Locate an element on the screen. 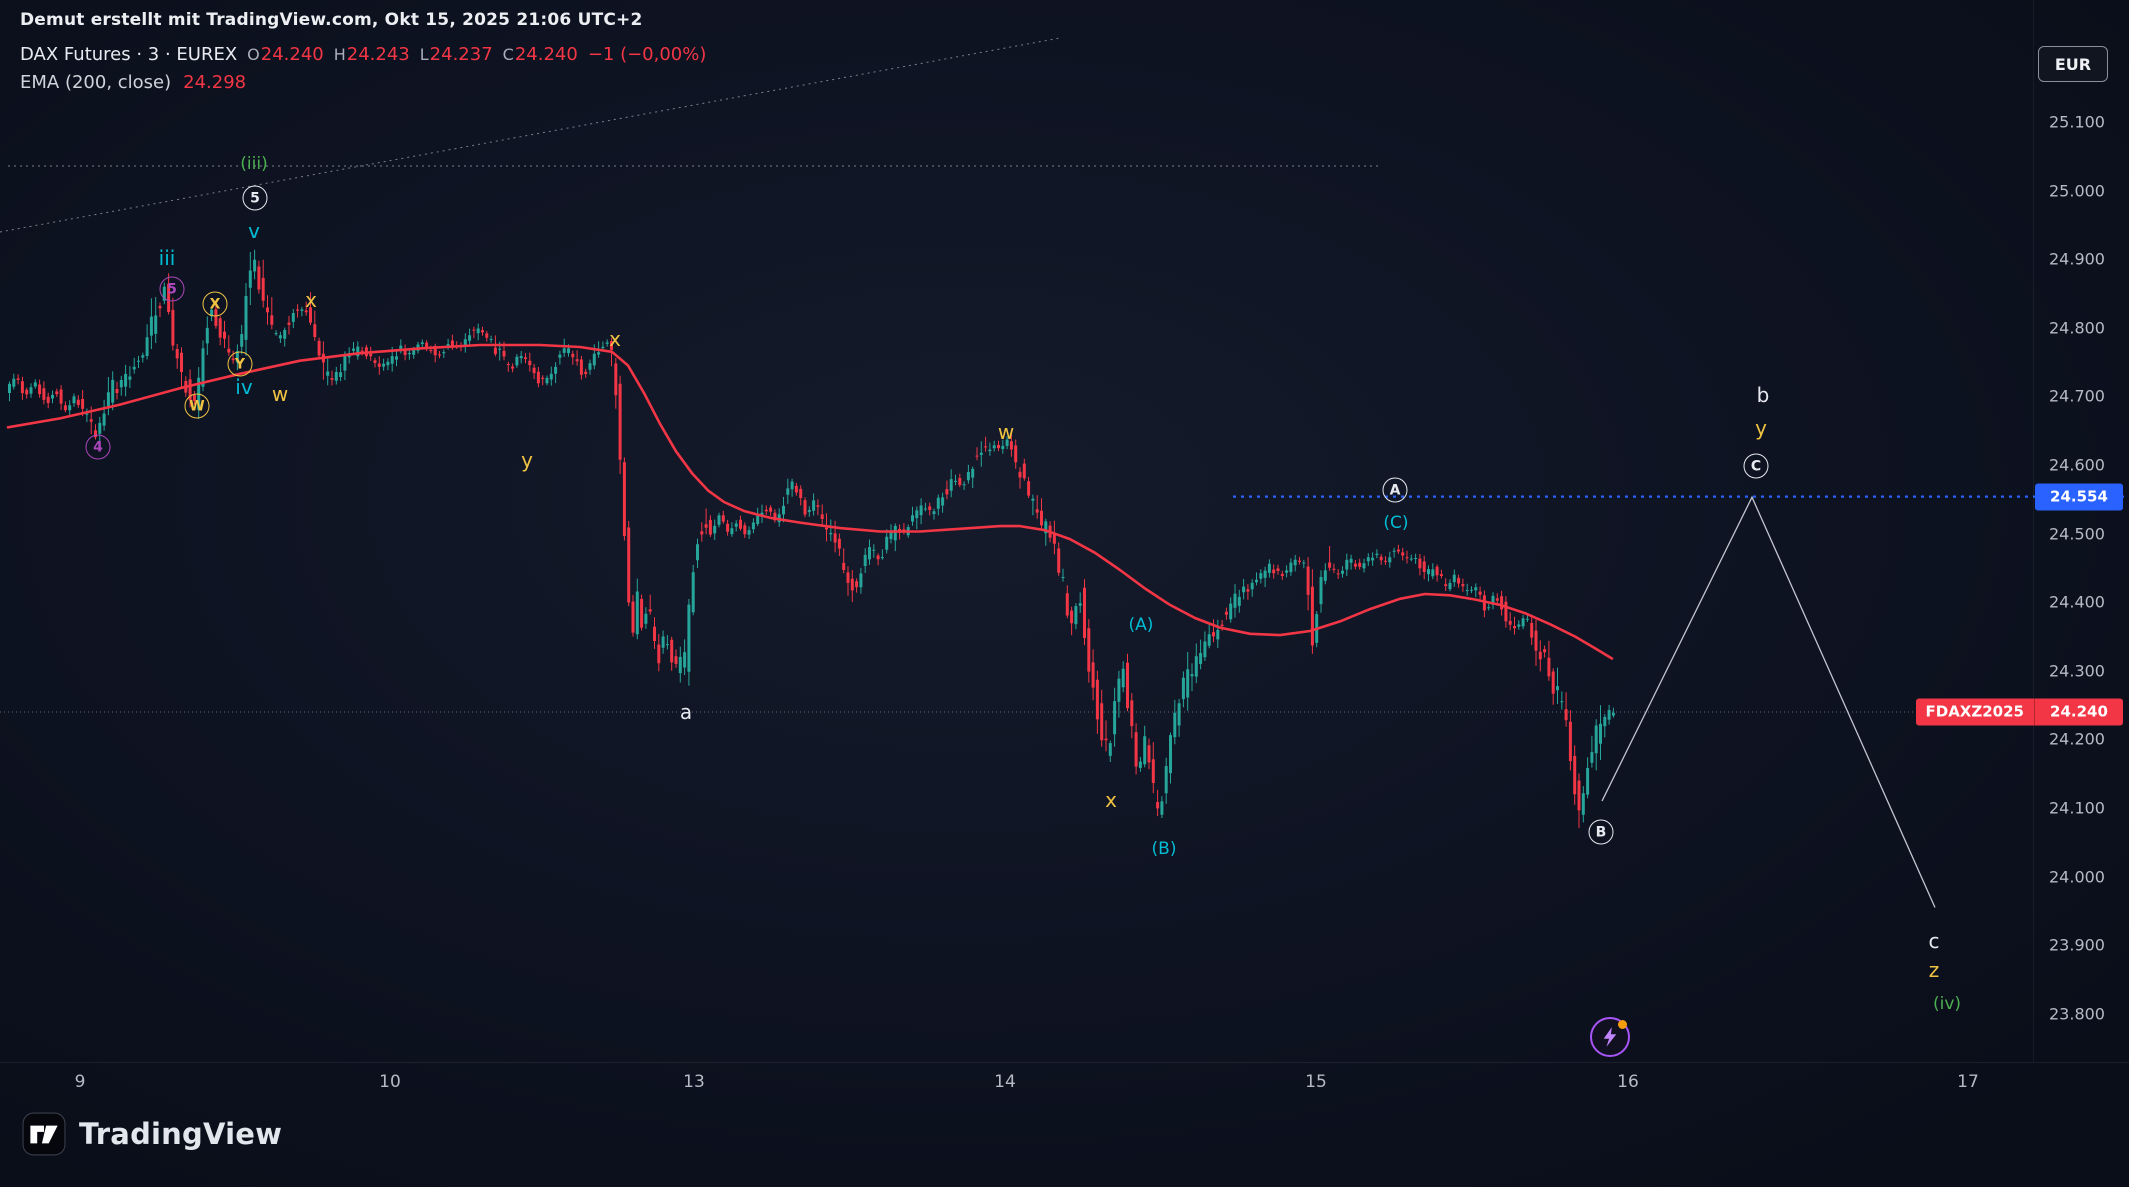 The width and height of the screenshot is (2129, 1187). wave-label-4-circled: 4 is located at coordinates (98, 447).